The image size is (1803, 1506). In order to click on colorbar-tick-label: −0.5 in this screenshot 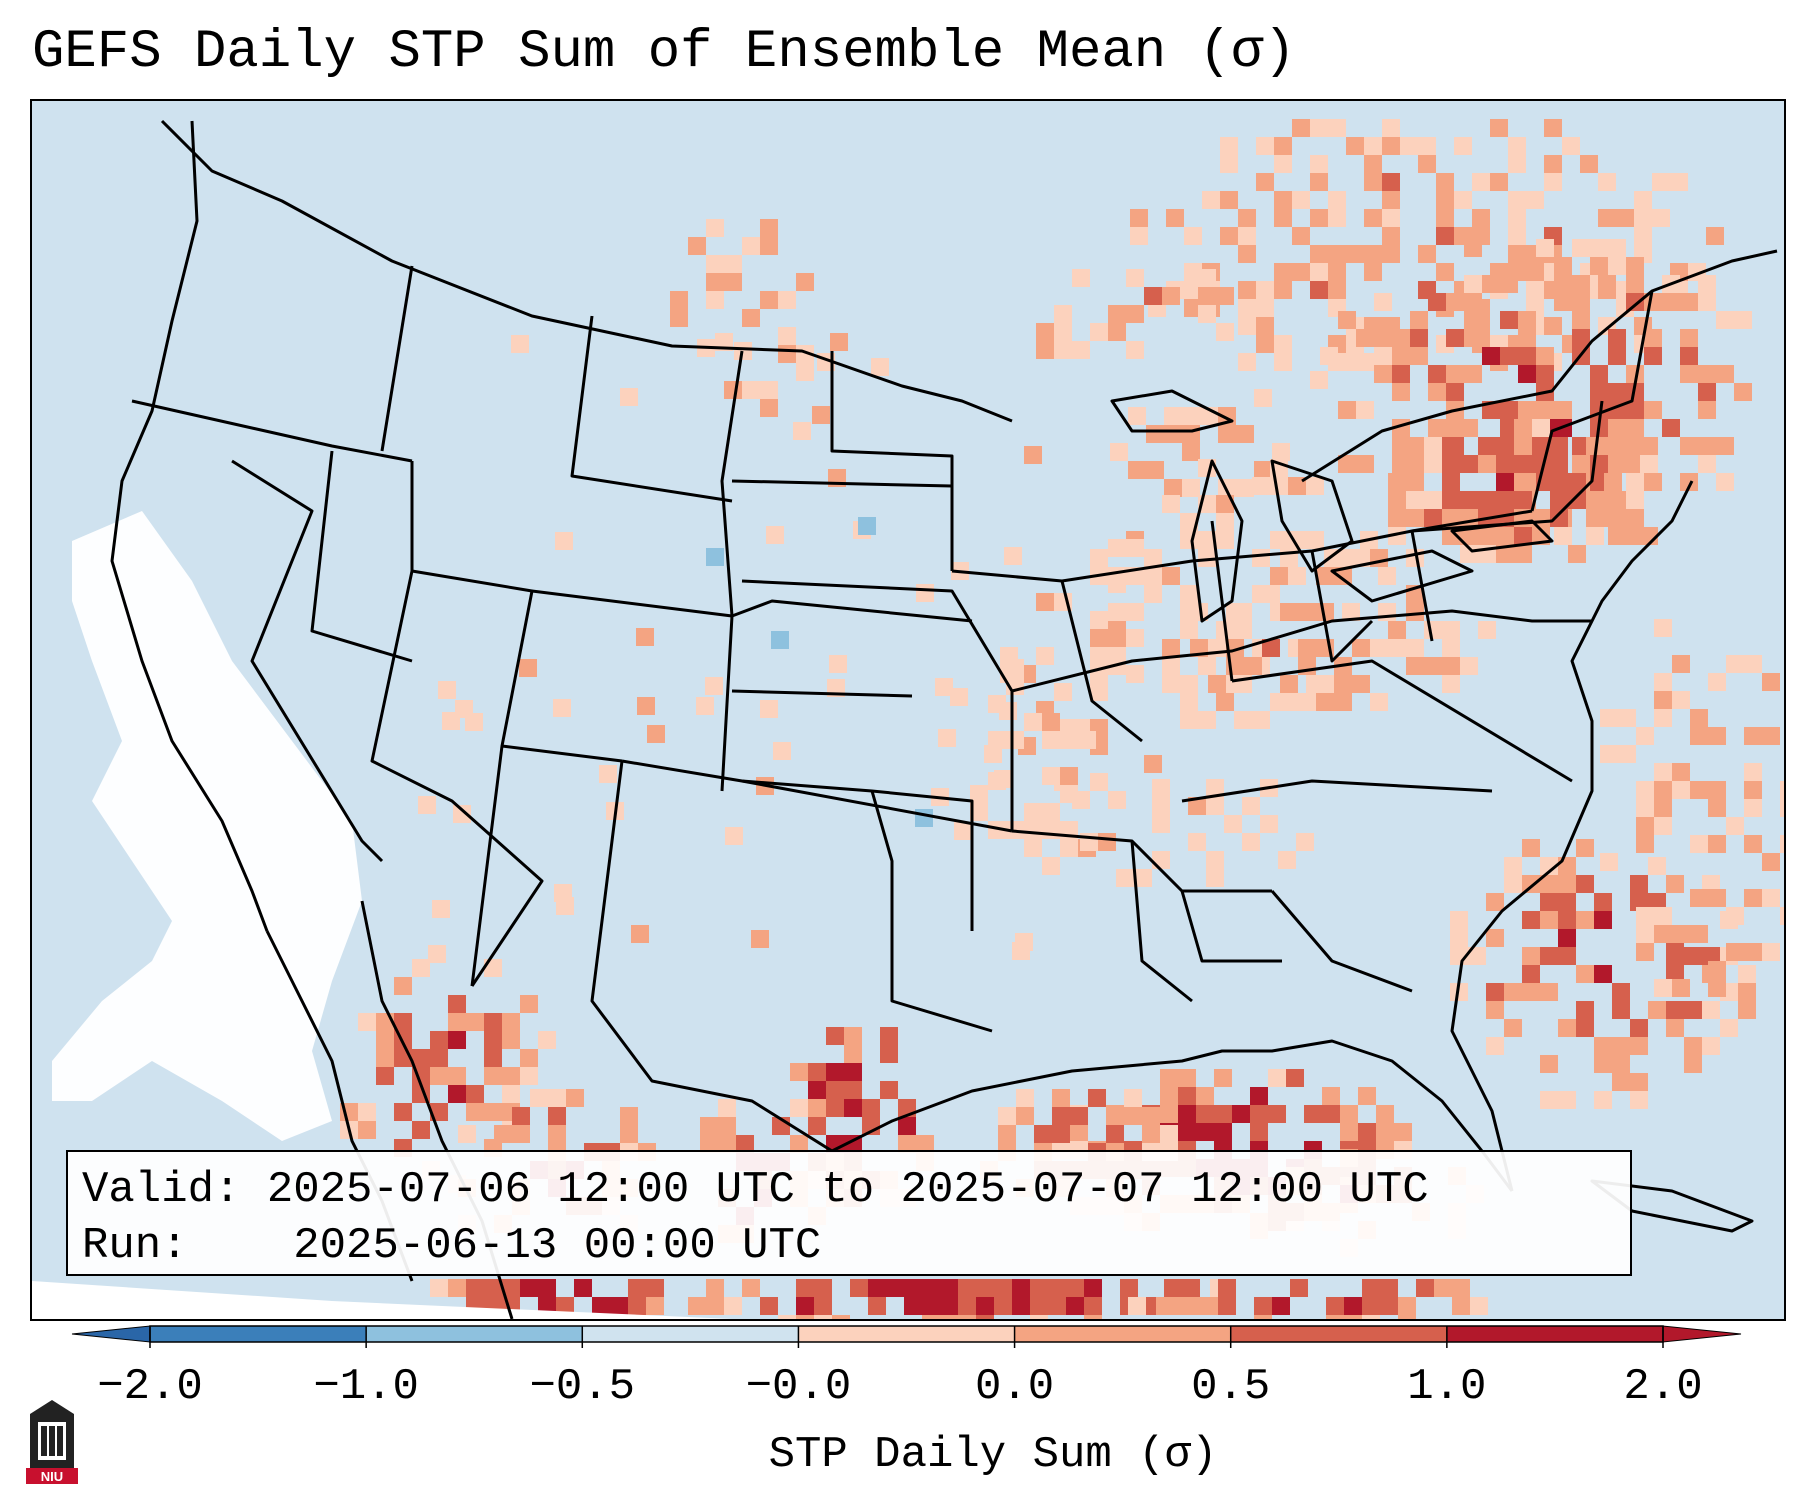, I will do `click(582, 1387)`.